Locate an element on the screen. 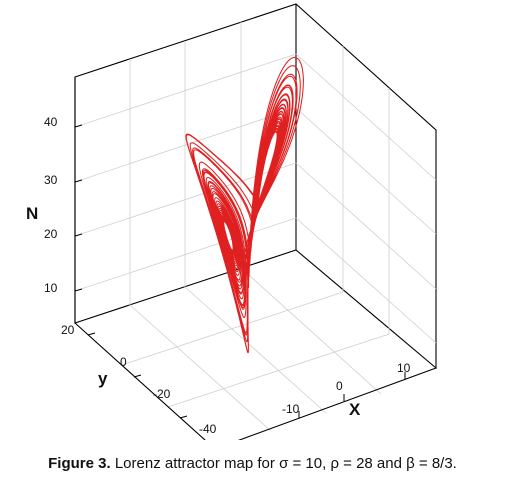 This screenshot has width=505, height=490. x-tick-0: 0 is located at coordinates (339, 386).